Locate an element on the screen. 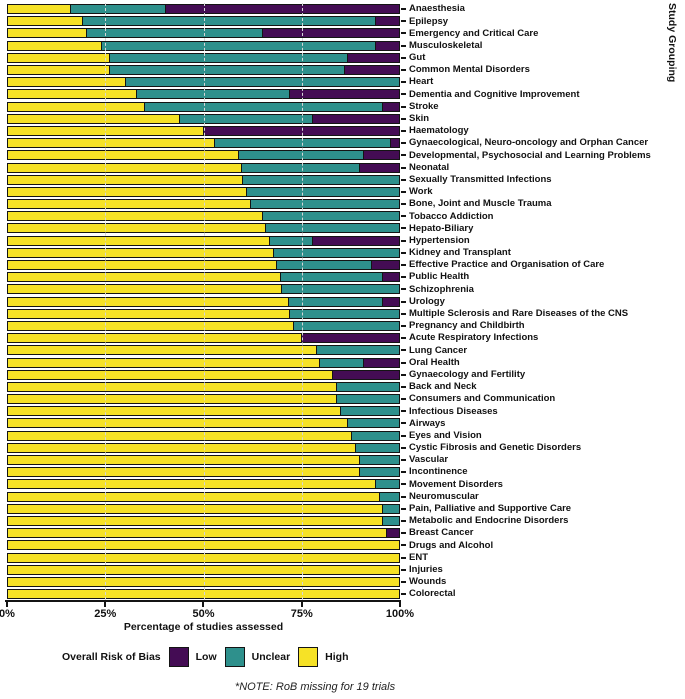 The width and height of the screenshot is (685, 699). legend-item-unclear: Unclear is located at coordinates (257, 657).